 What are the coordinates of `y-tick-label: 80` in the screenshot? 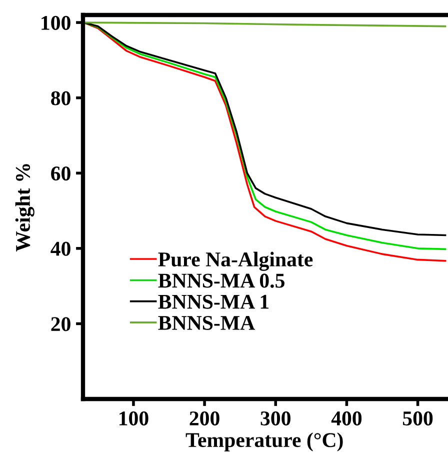 It's located at (60, 98).